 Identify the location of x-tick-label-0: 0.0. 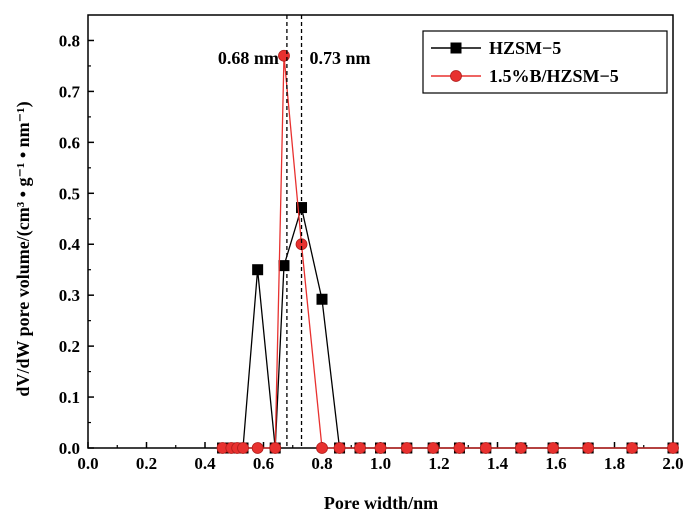
(87, 463).